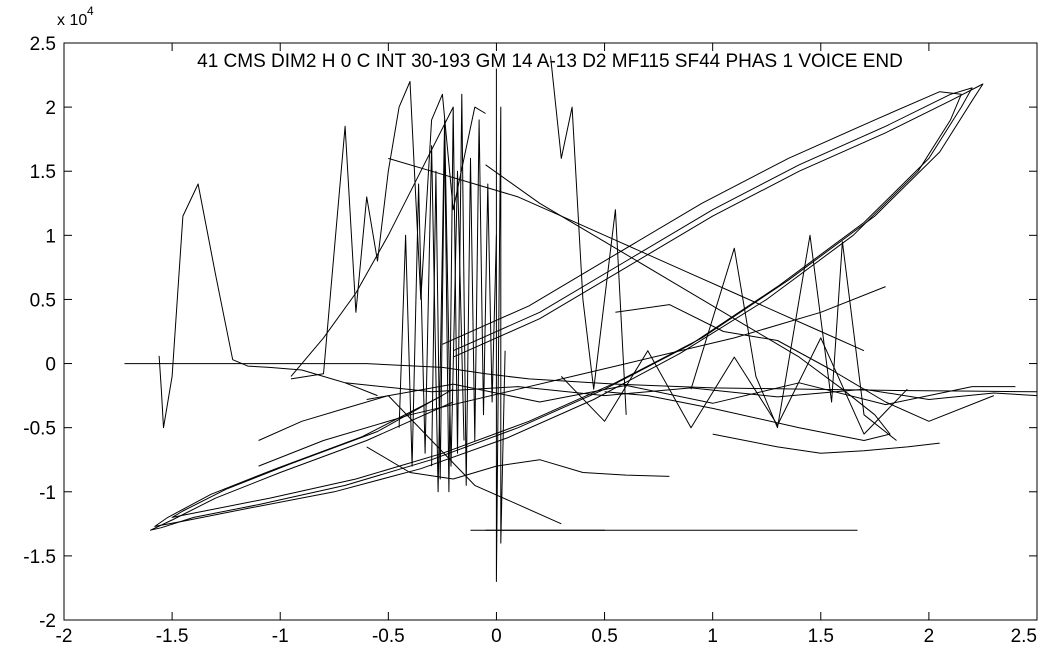 The image size is (1048, 647). Describe the element at coordinates (47, 621) in the screenshot. I see `y-tick-label: -2` at that location.